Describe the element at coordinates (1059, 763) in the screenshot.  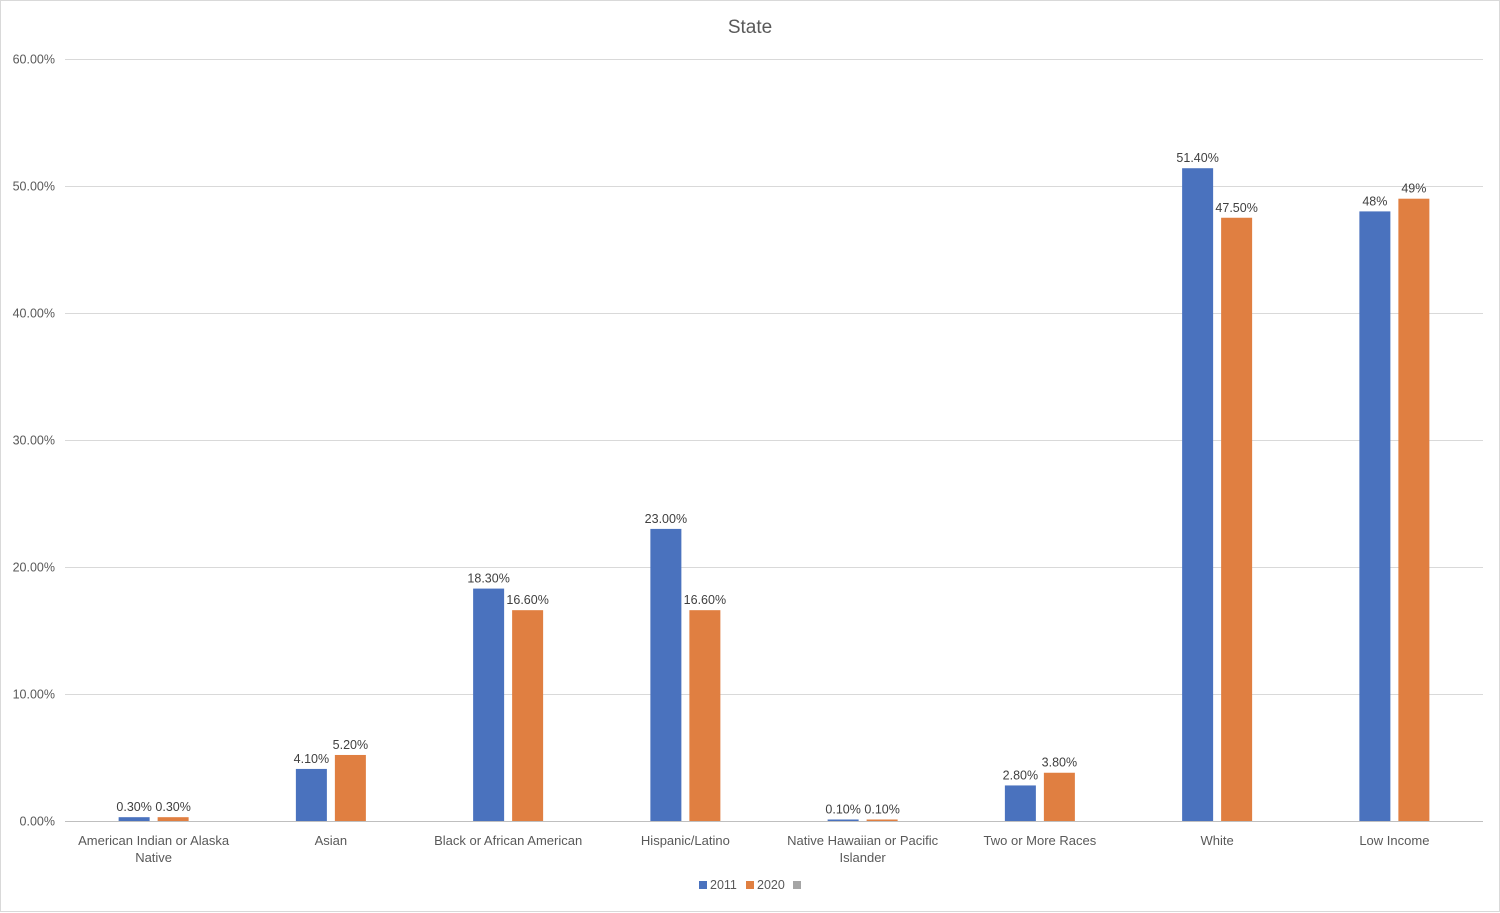
I see `data-label: 3.80%` at that location.